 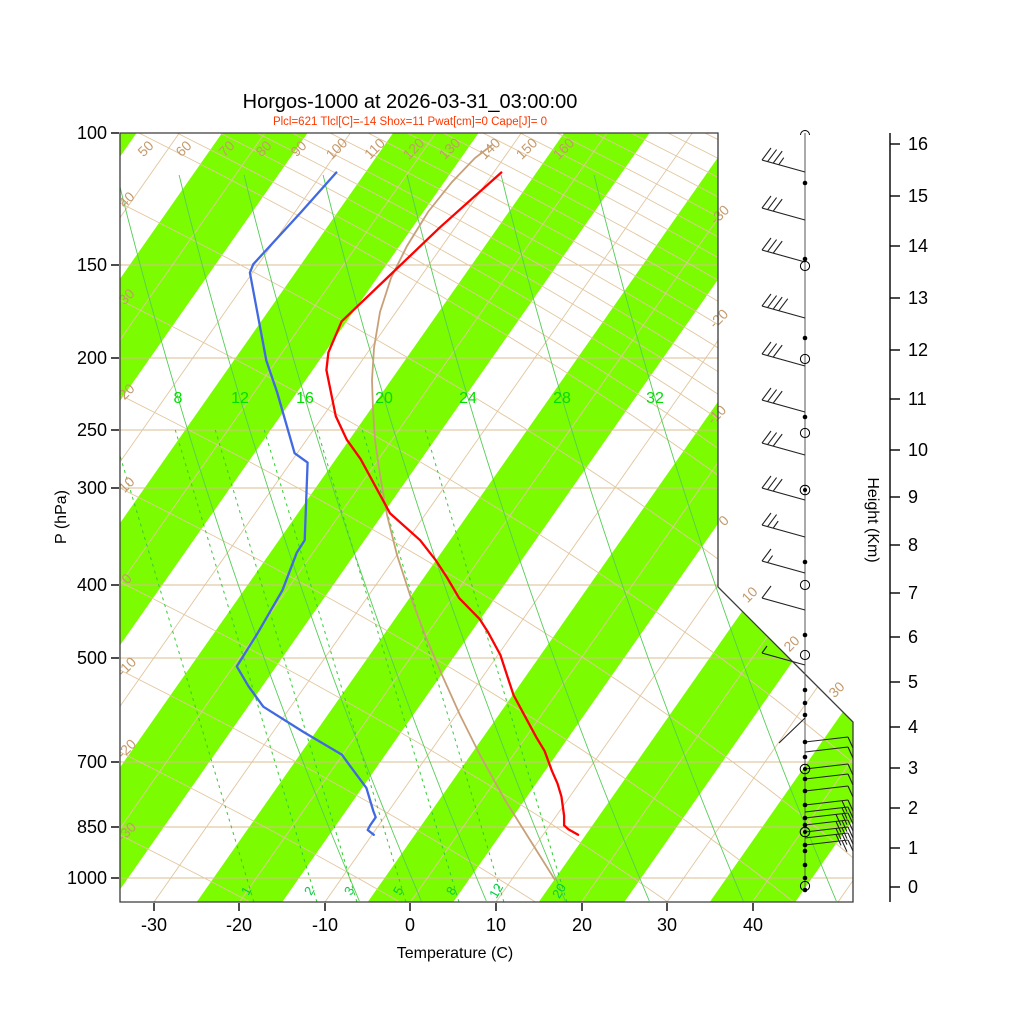 What do you see at coordinates (913, 848) in the screenshot?
I see `plot-label: 1` at bounding box center [913, 848].